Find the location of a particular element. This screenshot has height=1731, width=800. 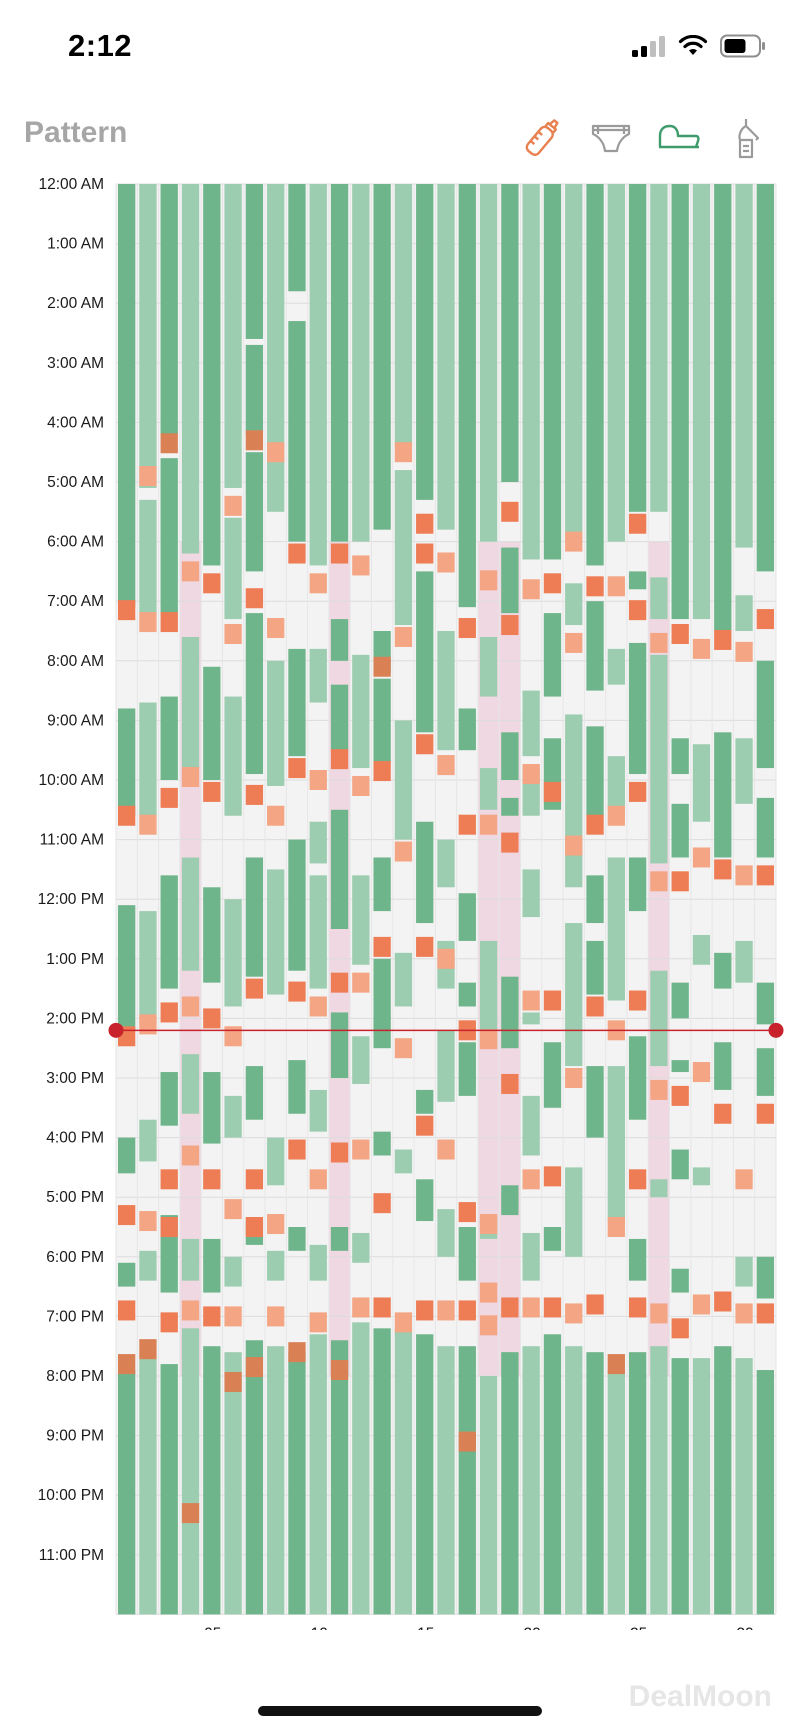

breast-pump-icon is located at coordinates (747, 137).